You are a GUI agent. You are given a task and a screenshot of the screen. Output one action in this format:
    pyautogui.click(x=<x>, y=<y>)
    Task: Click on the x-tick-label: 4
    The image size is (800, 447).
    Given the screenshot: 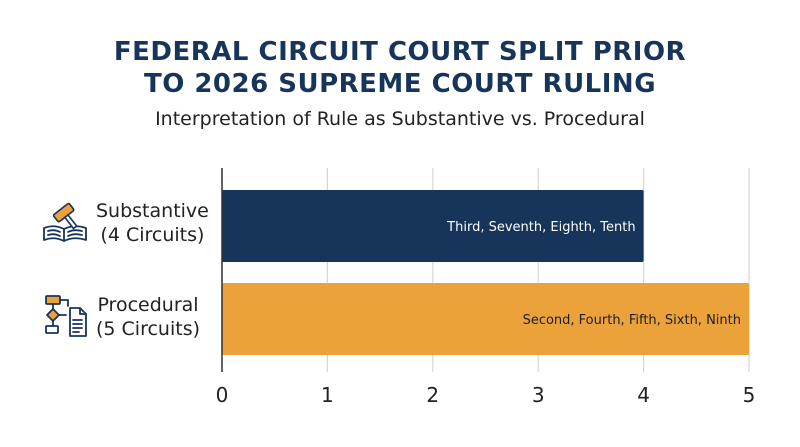 What is the action you would take?
    pyautogui.click(x=643, y=395)
    